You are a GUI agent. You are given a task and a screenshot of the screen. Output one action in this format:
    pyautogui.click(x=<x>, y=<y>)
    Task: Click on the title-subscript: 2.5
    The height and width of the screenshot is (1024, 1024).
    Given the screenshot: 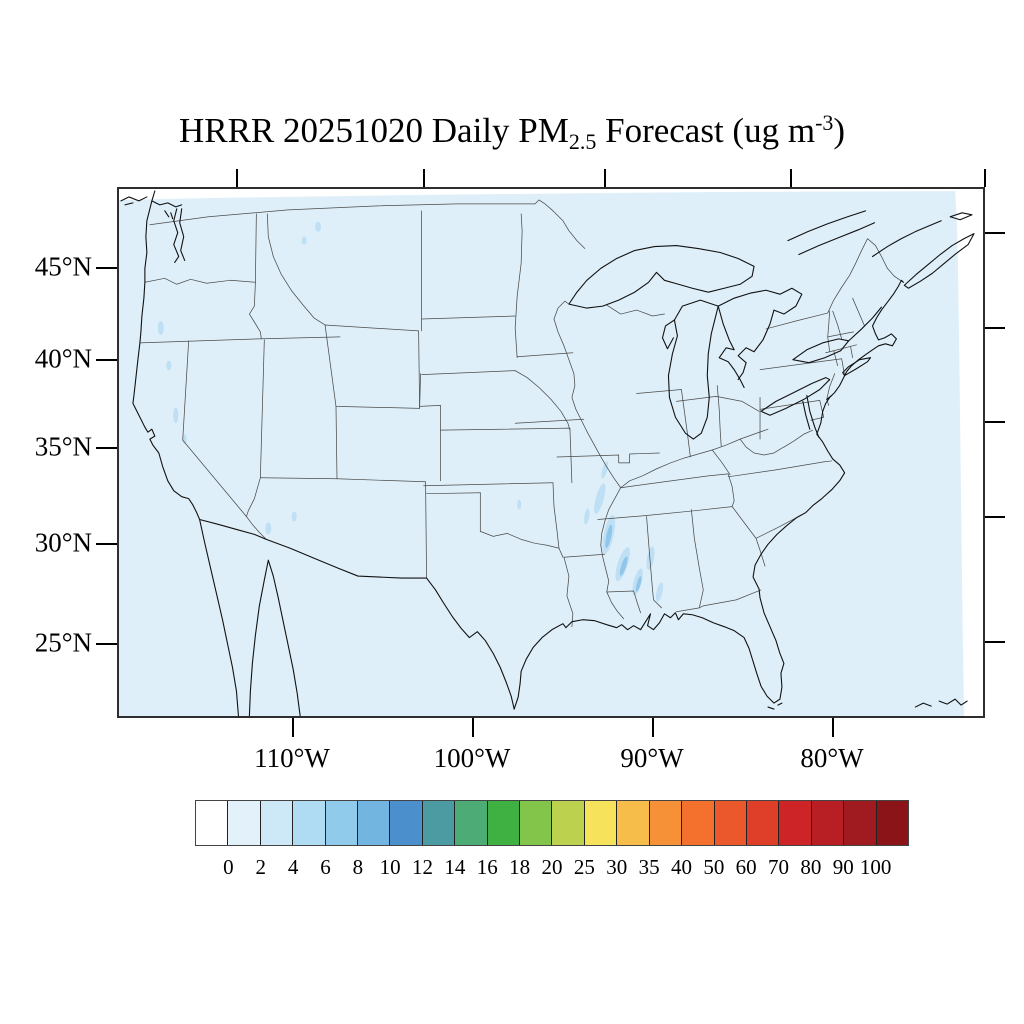 What is the action you would take?
    pyautogui.click(x=582, y=141)
    